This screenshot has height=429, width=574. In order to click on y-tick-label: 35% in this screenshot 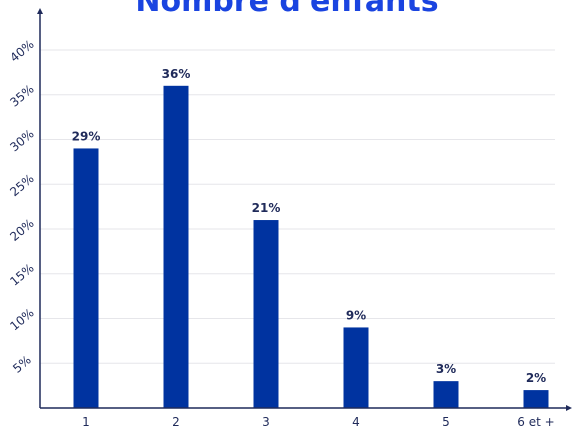, I will do `click(21, 96)`.